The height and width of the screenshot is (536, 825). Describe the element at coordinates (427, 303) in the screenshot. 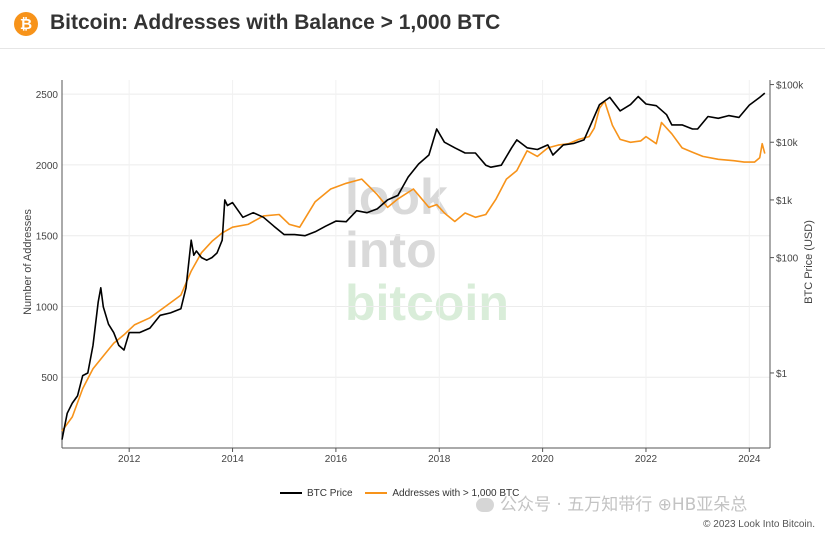

I see `watermark-word-bitcoin: bitcoin` at that location.